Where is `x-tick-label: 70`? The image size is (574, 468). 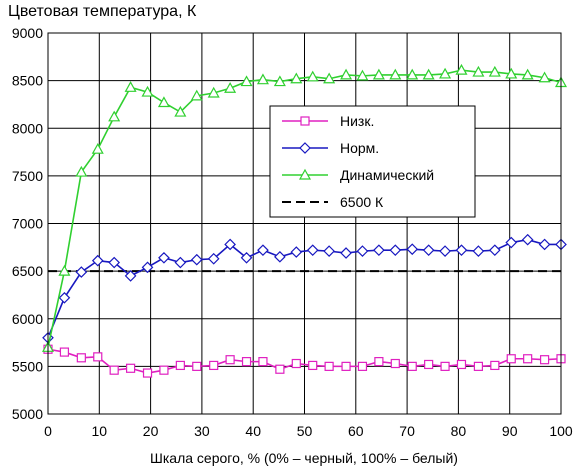 x-tick-label: 70 is located at coordinates (407, 431).